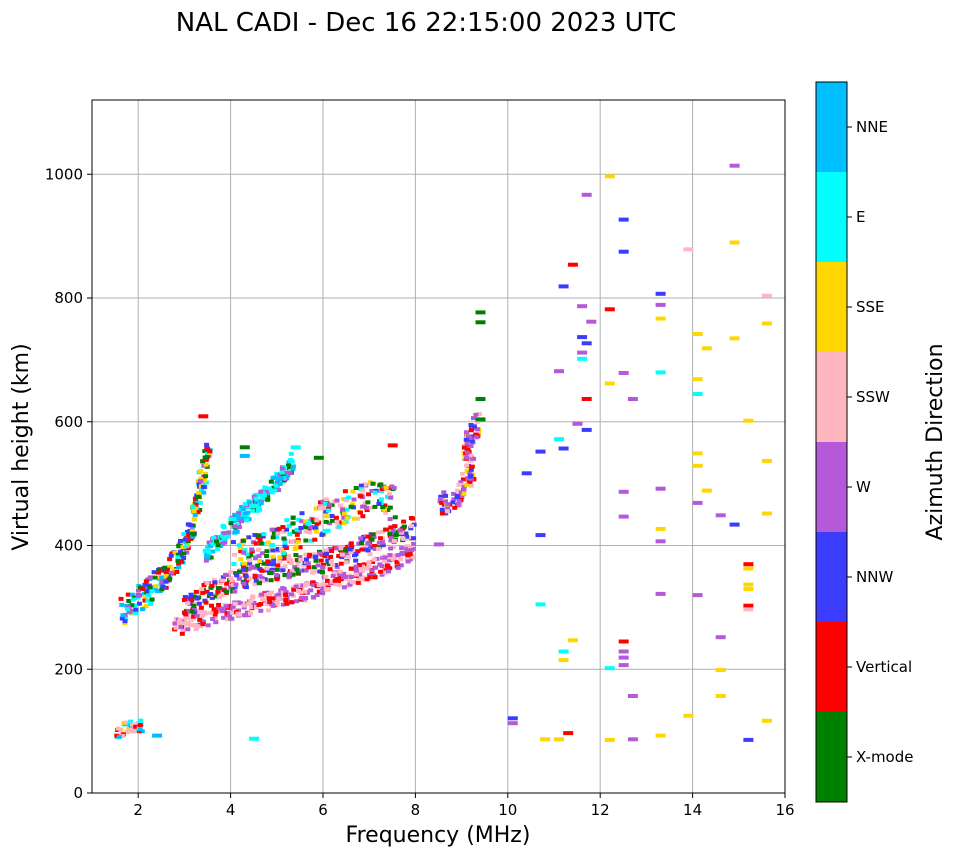  What do you see at coordinates (464, 806) in the screenshot?
I see `x-axis-ticks: 2 4 6 8 10 12 14 16` at bounding box center [464, 806].